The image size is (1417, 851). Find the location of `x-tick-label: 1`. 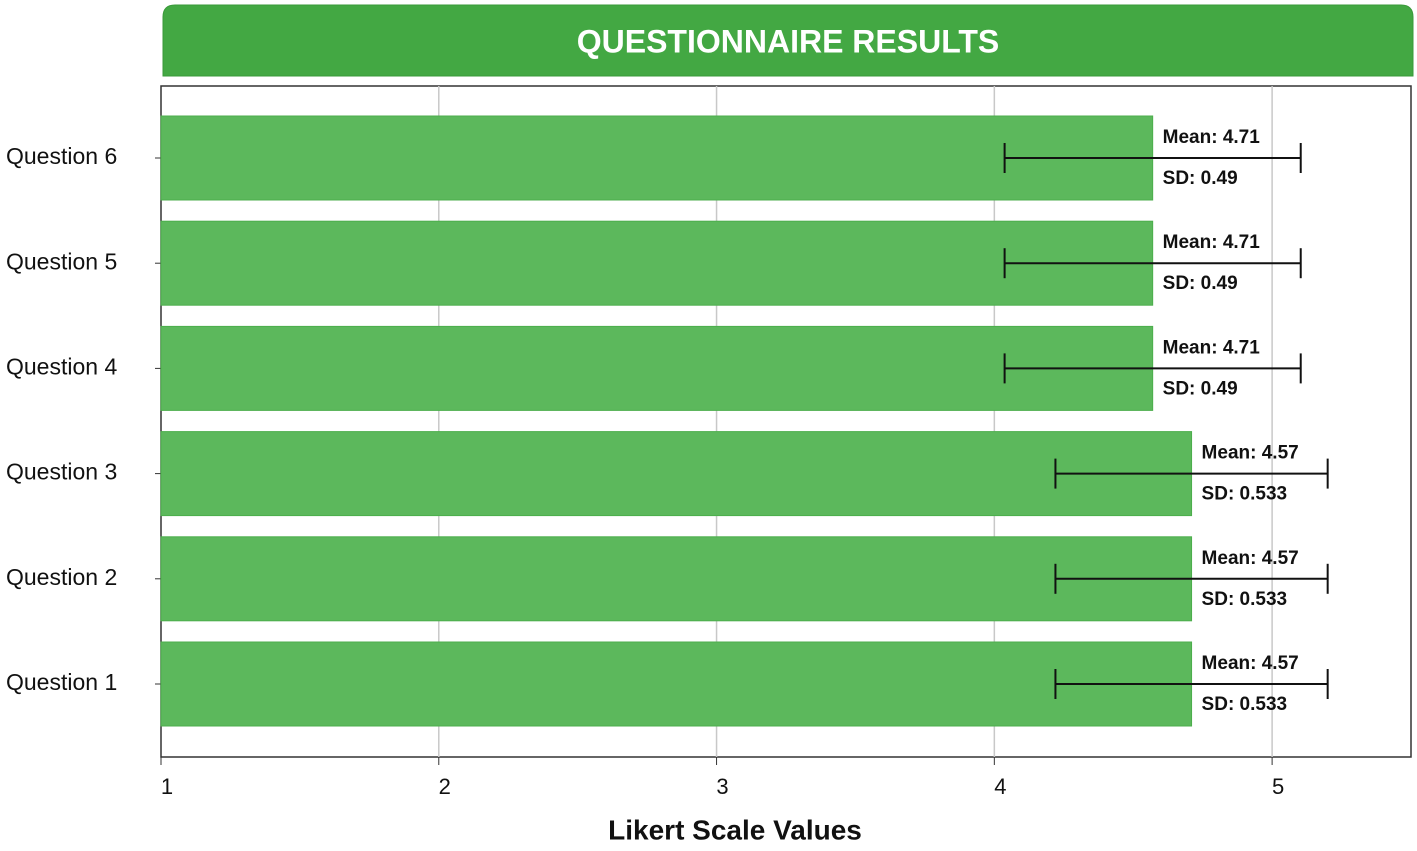

x-tick-label: 1 is located at coordinates (167, 786).